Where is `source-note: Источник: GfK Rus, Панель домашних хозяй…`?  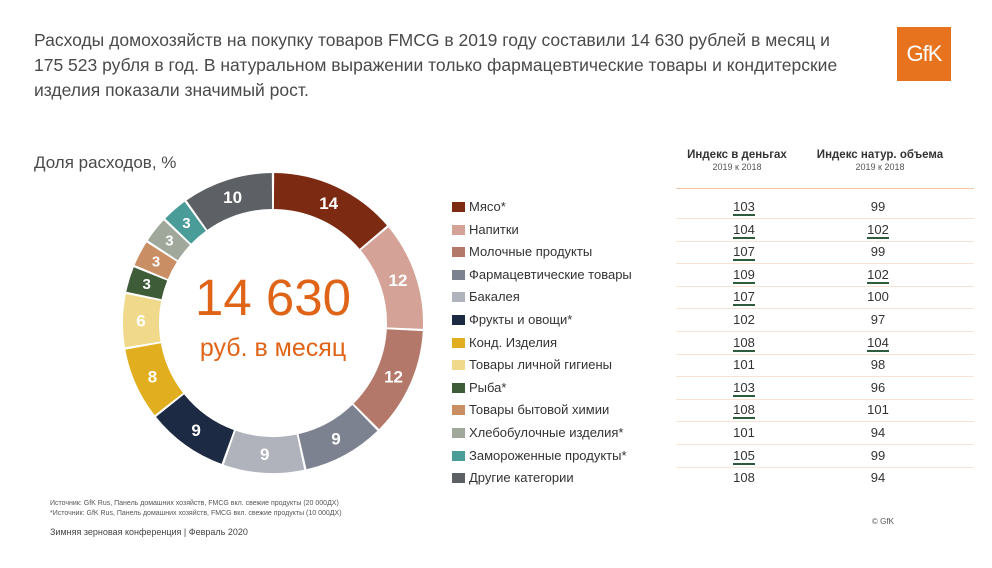 source-note: Источник: GfK Rus, Панель домашних хозяй… is located at coordinates (194, 503).